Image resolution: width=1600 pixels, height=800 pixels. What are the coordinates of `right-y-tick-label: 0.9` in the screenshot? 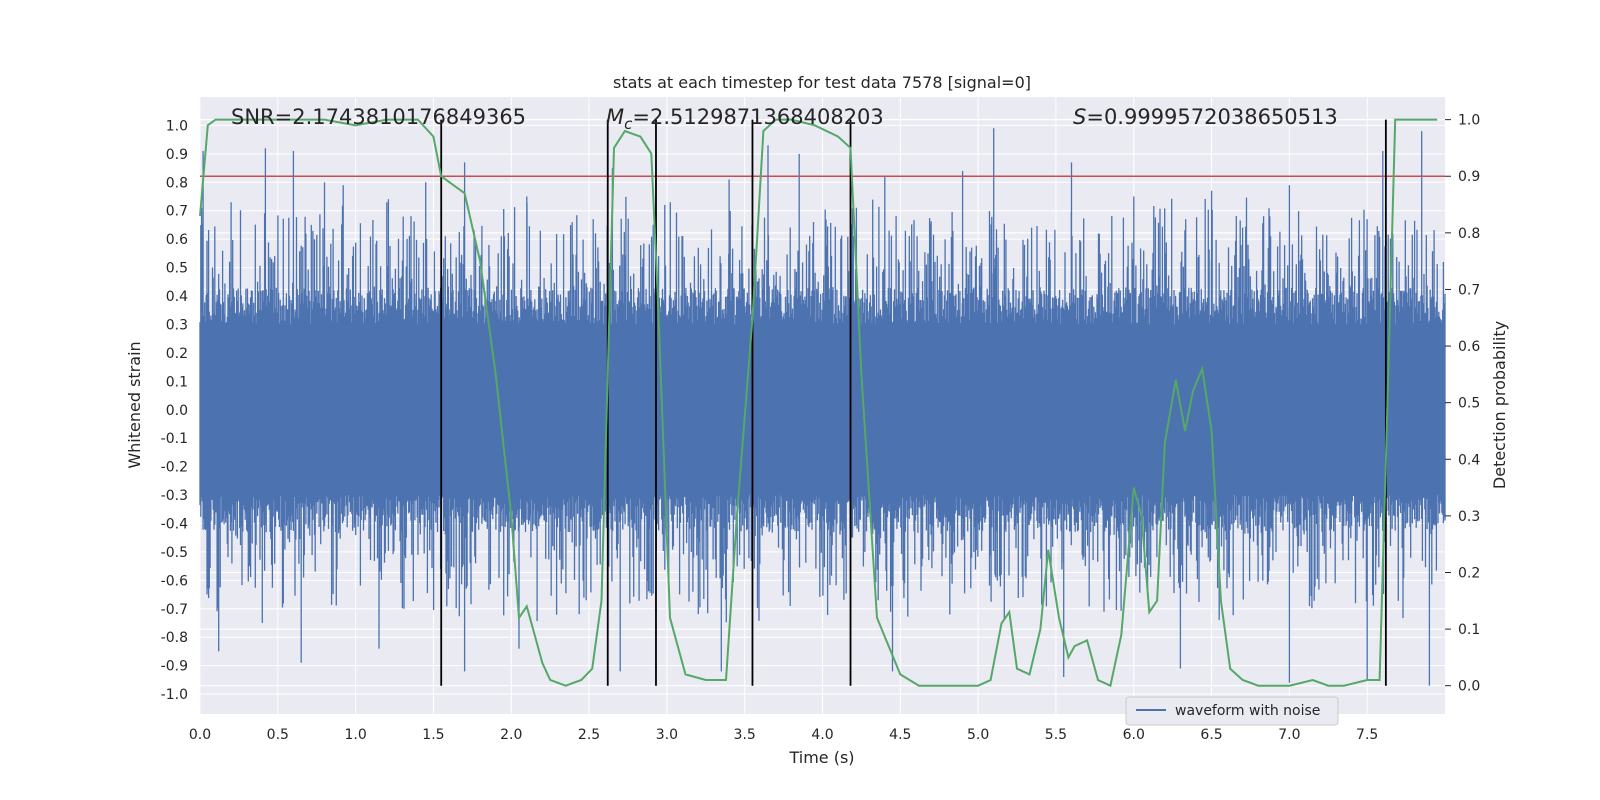 It's located at (1469, 177).